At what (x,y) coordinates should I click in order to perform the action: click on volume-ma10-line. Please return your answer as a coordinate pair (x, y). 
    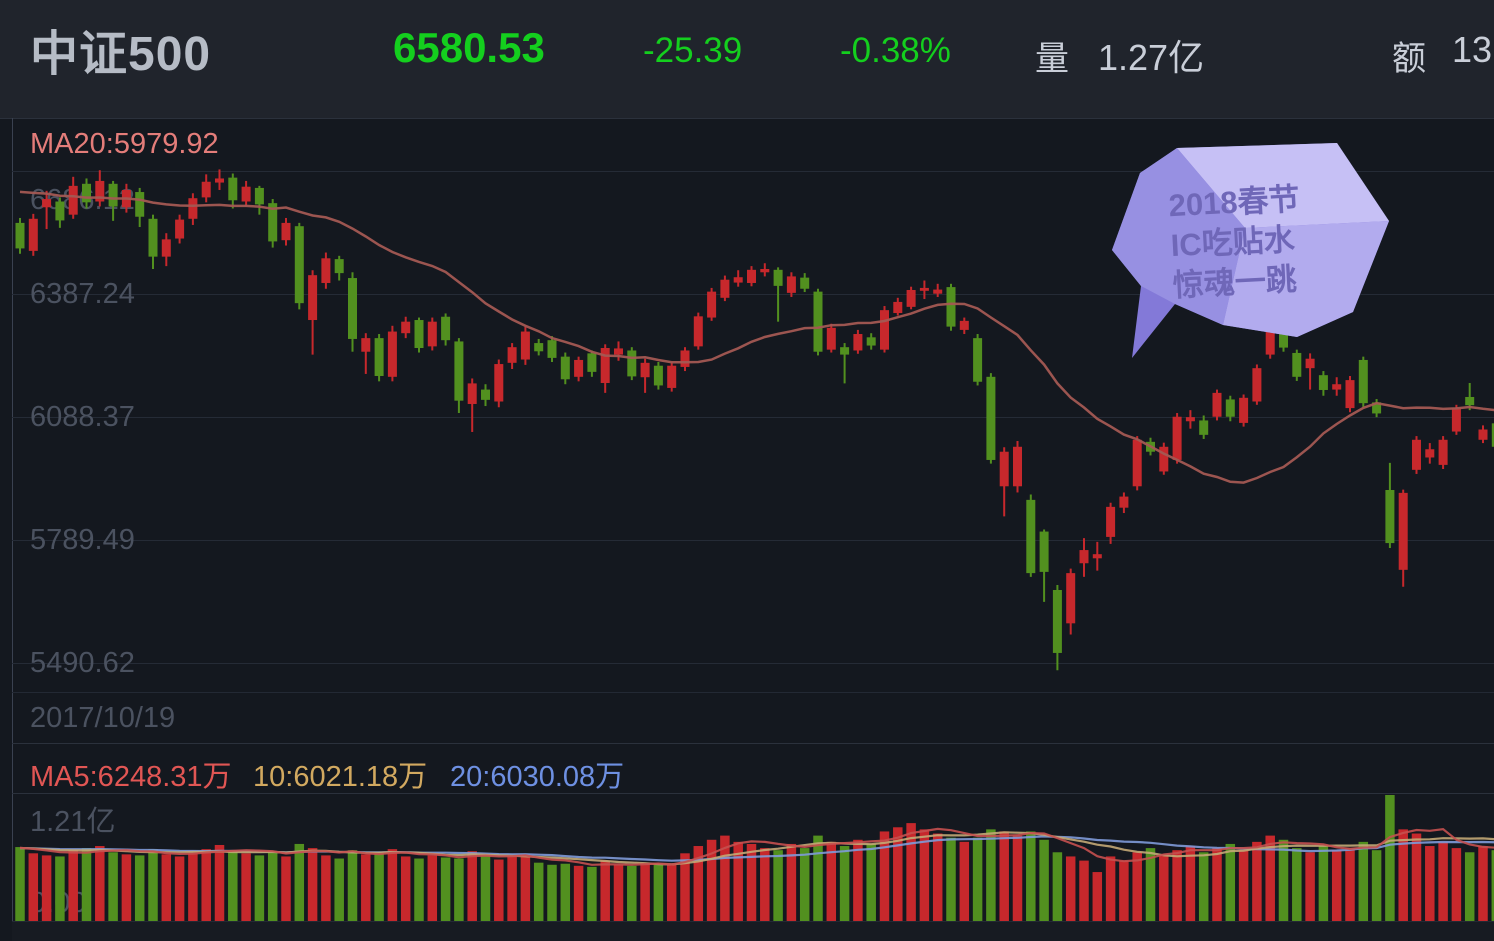
    Looking at the image, I should click on (756, 848).